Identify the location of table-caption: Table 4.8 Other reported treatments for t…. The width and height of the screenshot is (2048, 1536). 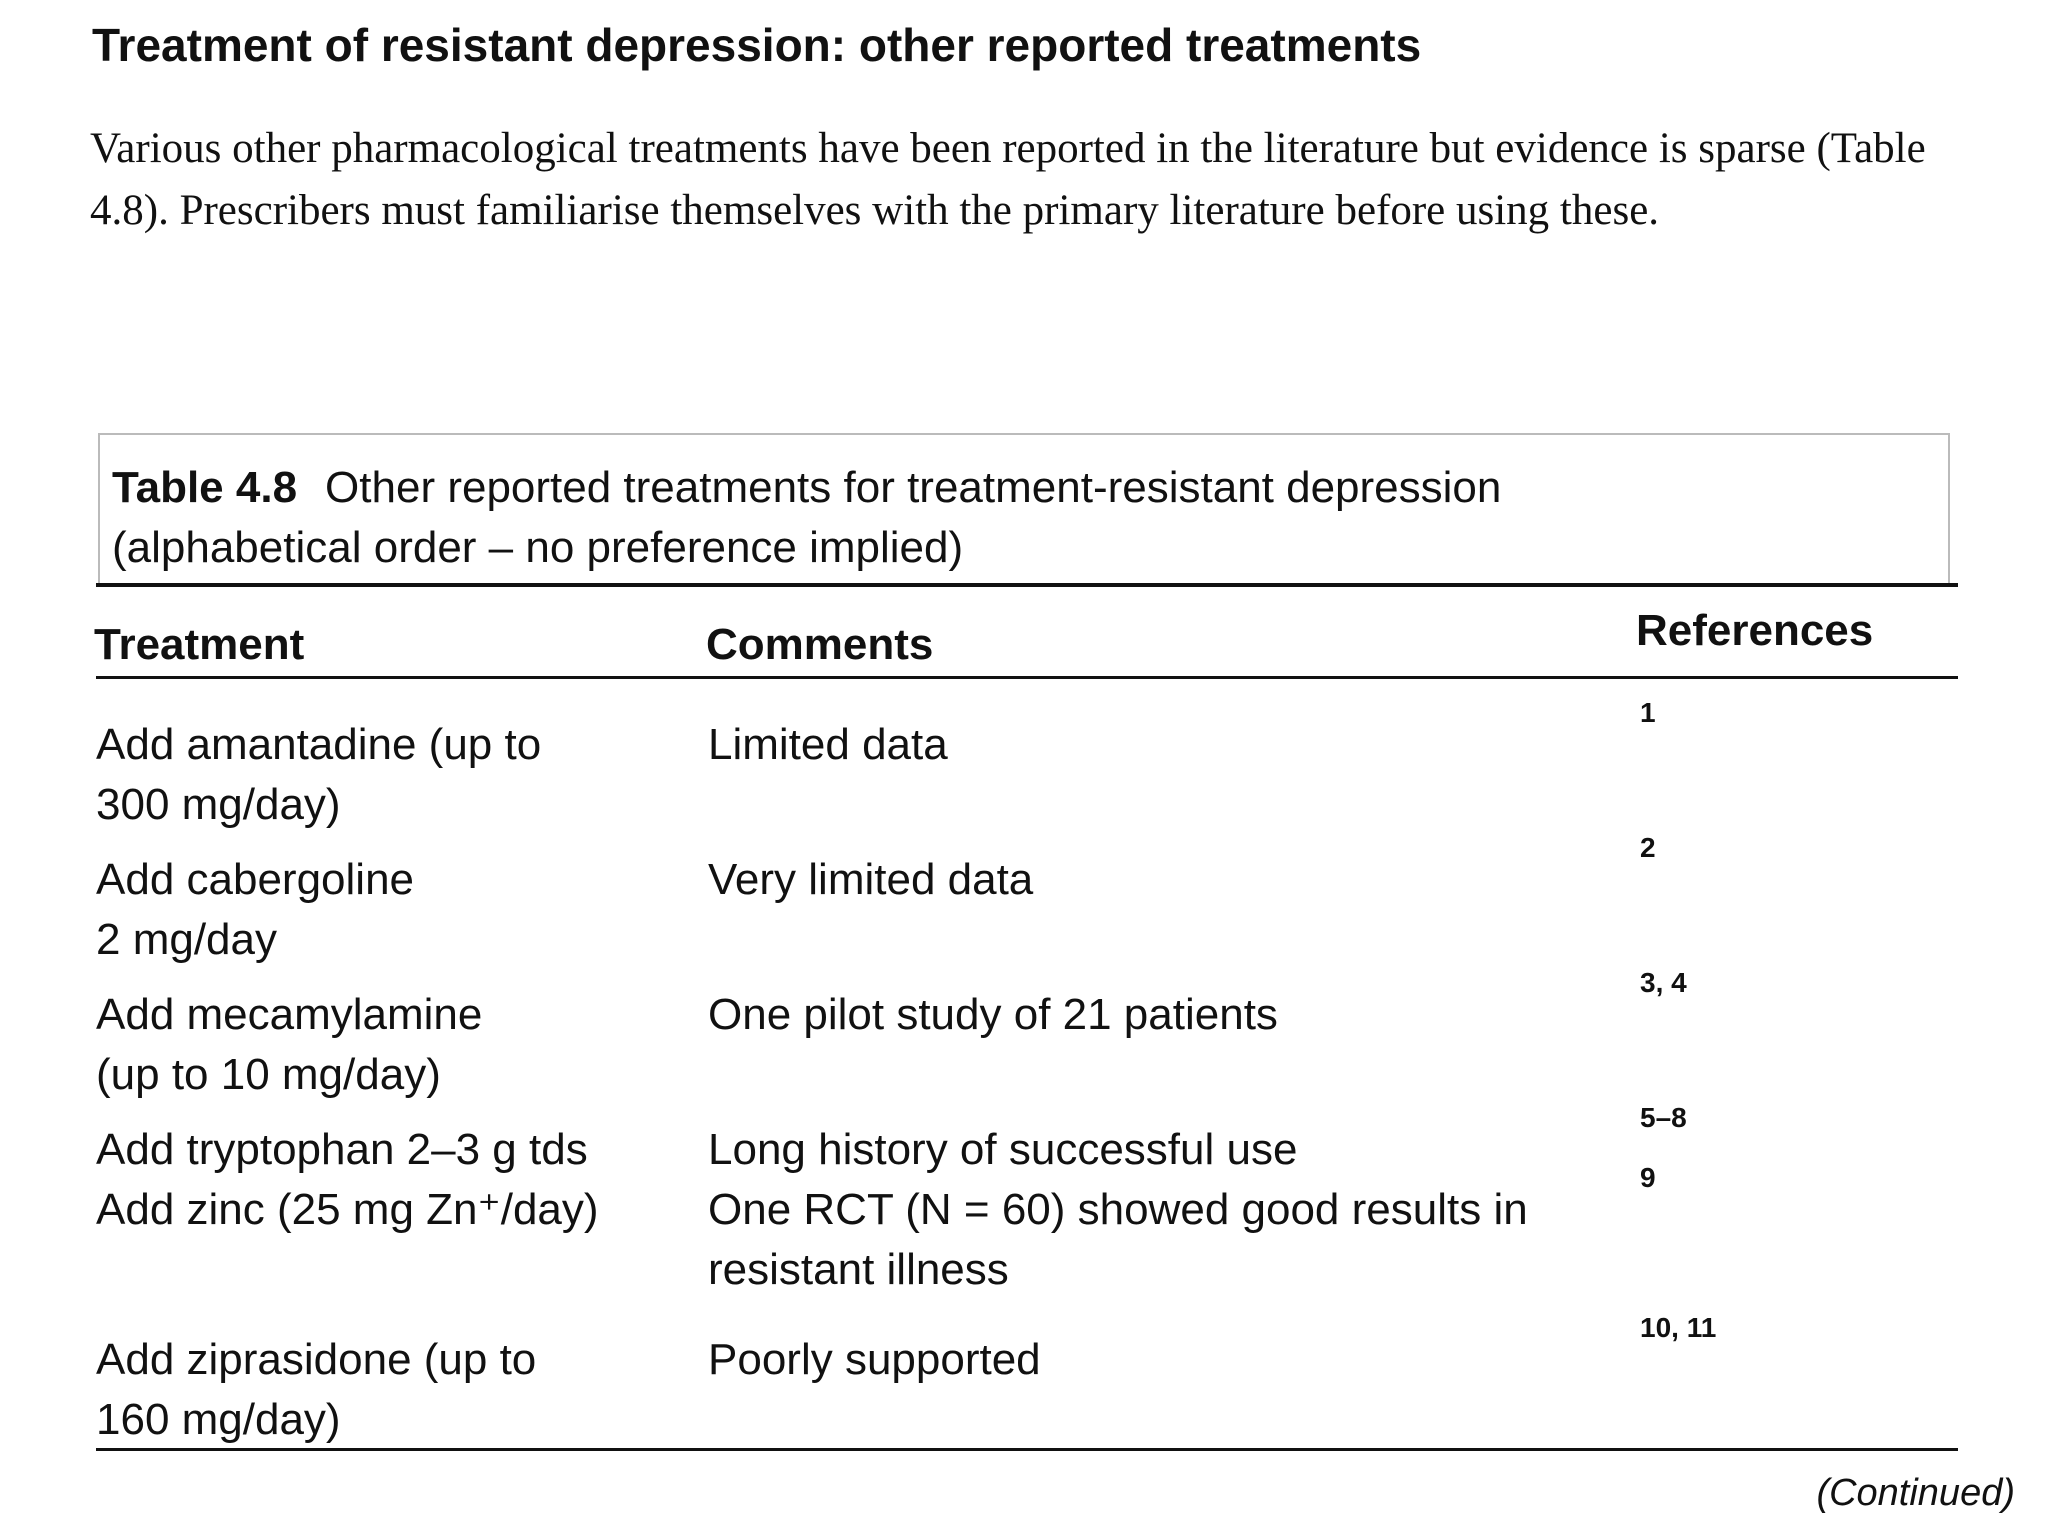
(806, 518).